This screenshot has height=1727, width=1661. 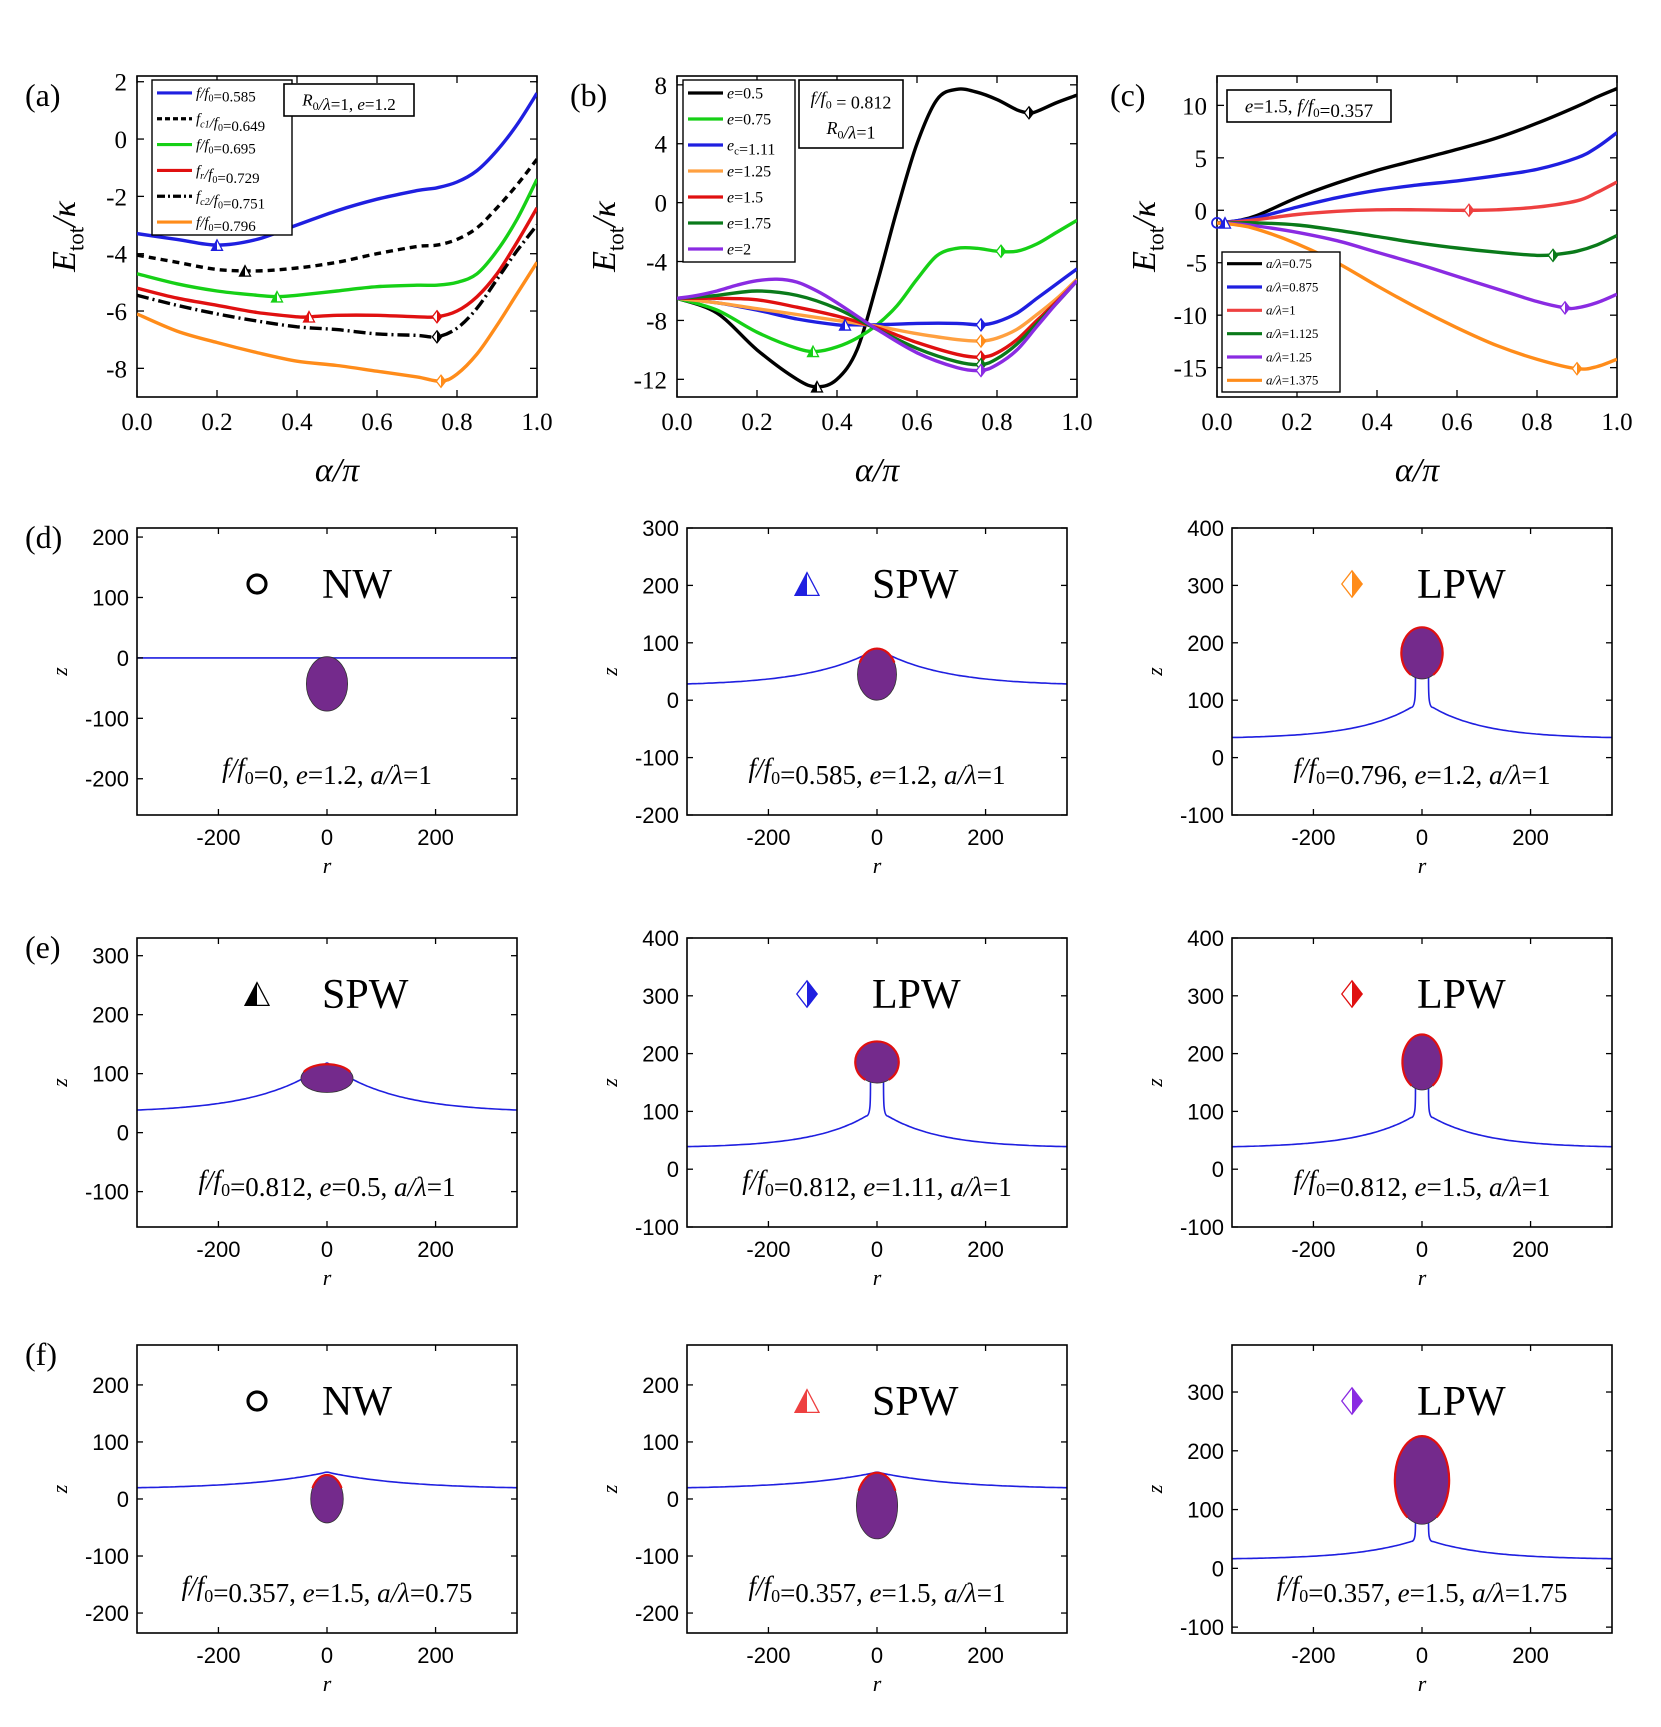 What do you see at coordinates (357, 1402) in the screenshot?
I see `state-label: NW` at bounding box center [357, 1402].